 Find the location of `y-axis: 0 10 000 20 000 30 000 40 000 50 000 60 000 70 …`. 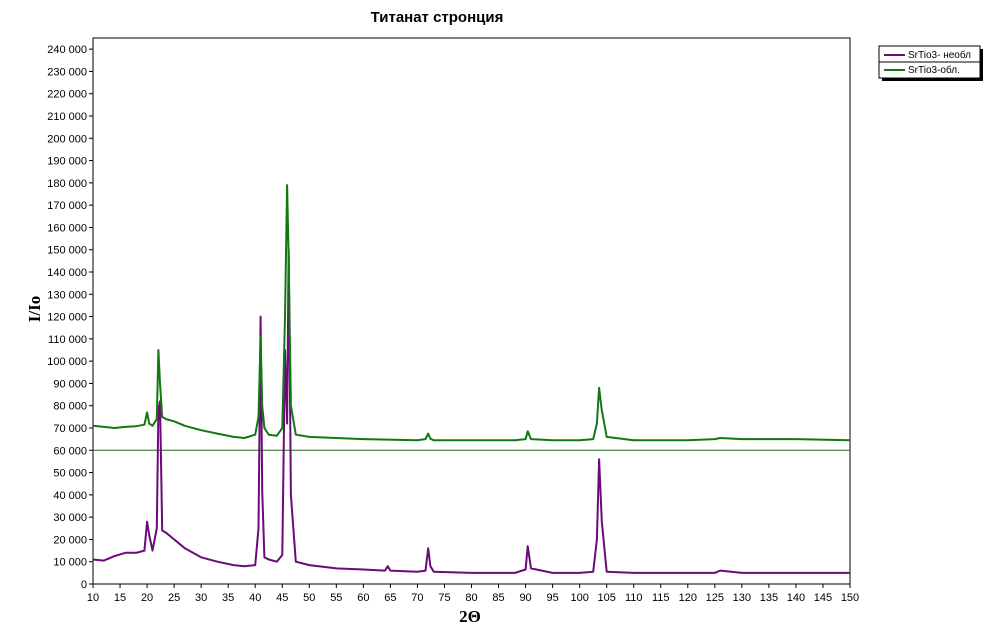

y-axis: 0 10 000 20 000 30 000 40 000 50 000 60 000 70 … is located at coordinates (70, 317).